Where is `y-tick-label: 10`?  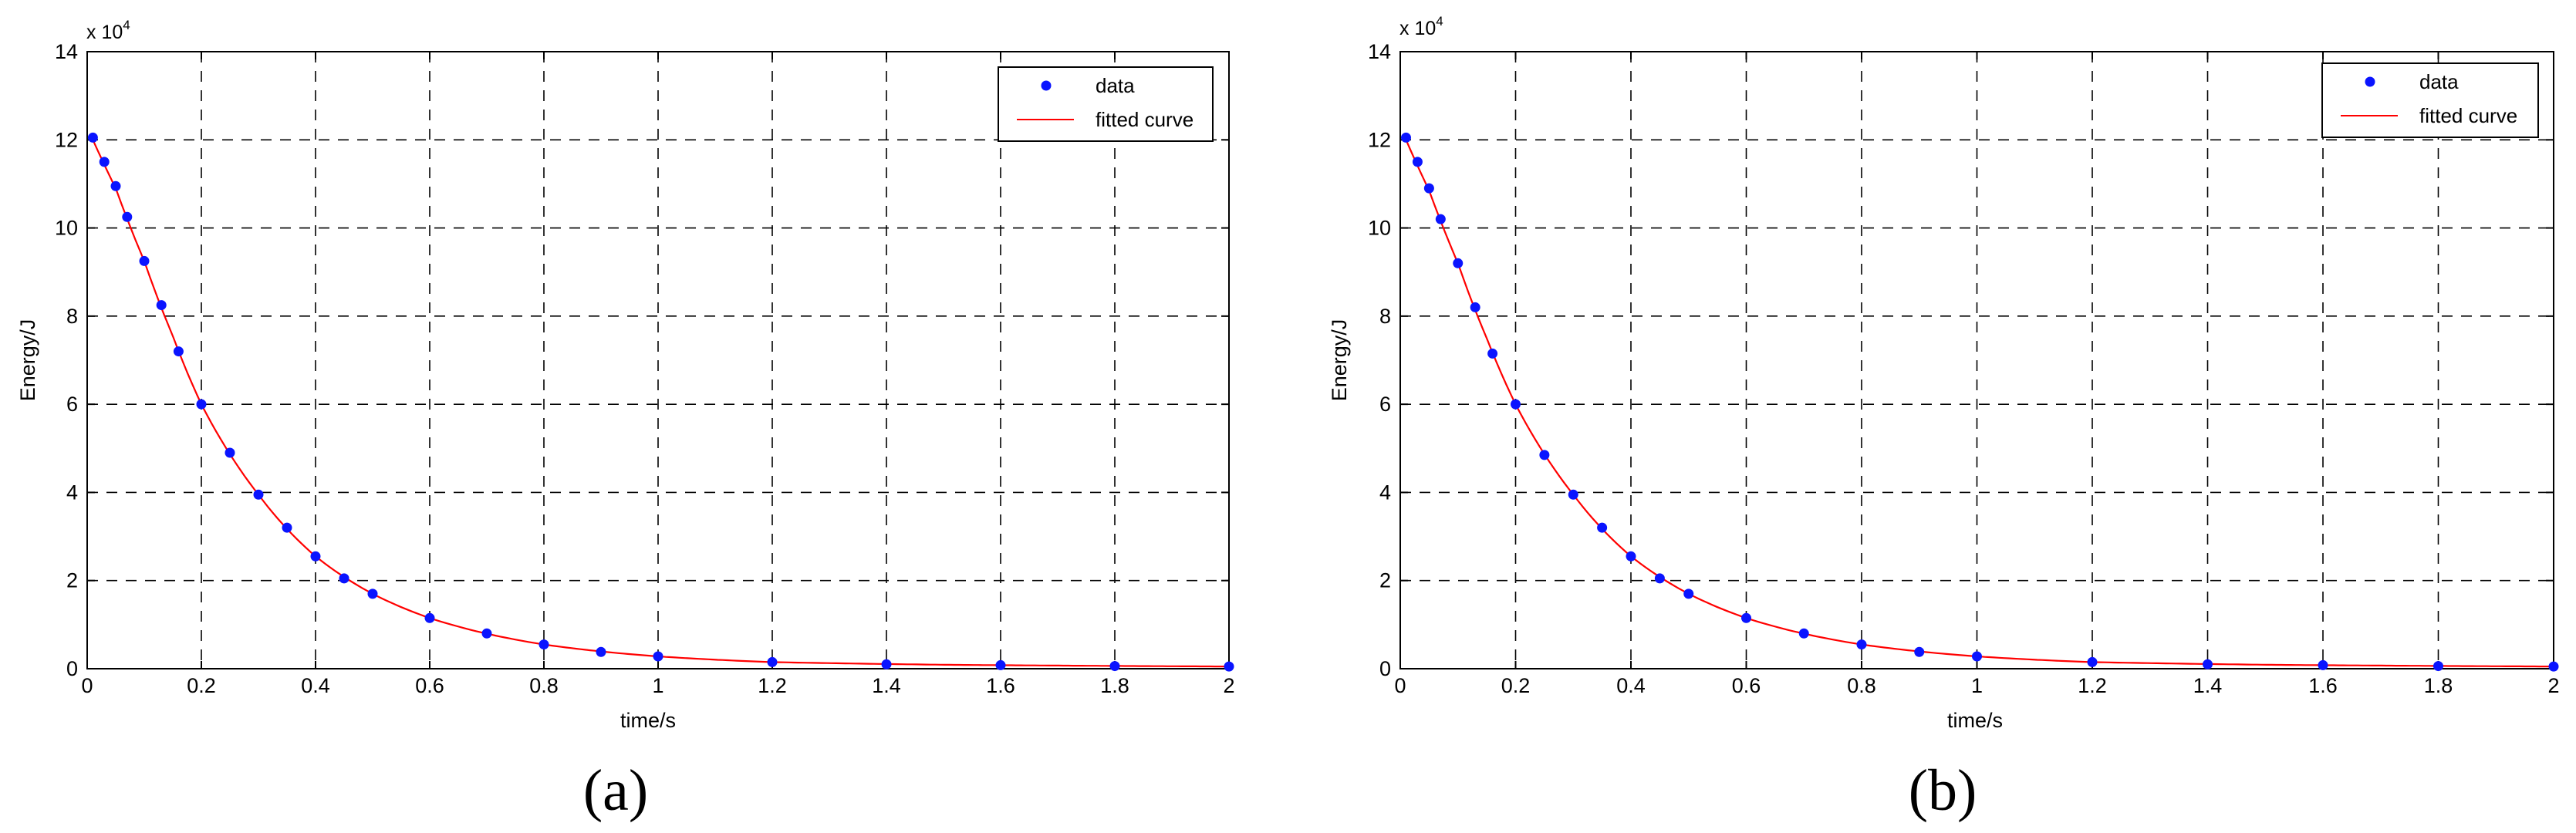 y-tick-label: 10 is located at coordinates (1379, 228).